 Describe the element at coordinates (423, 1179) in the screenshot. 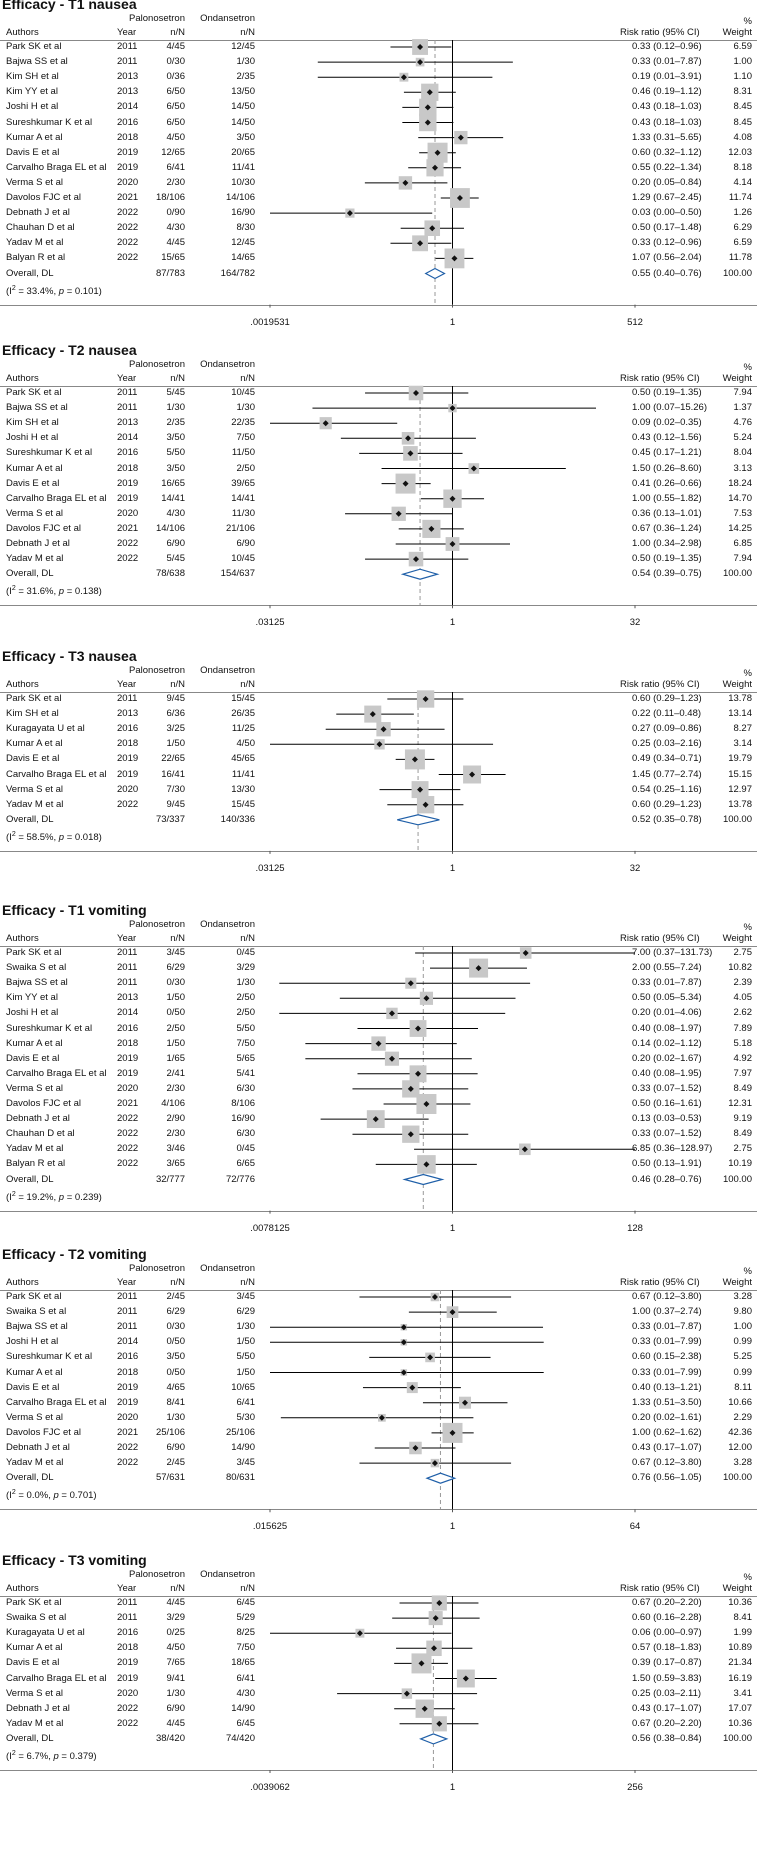

I see `overall-diamond` at that location.